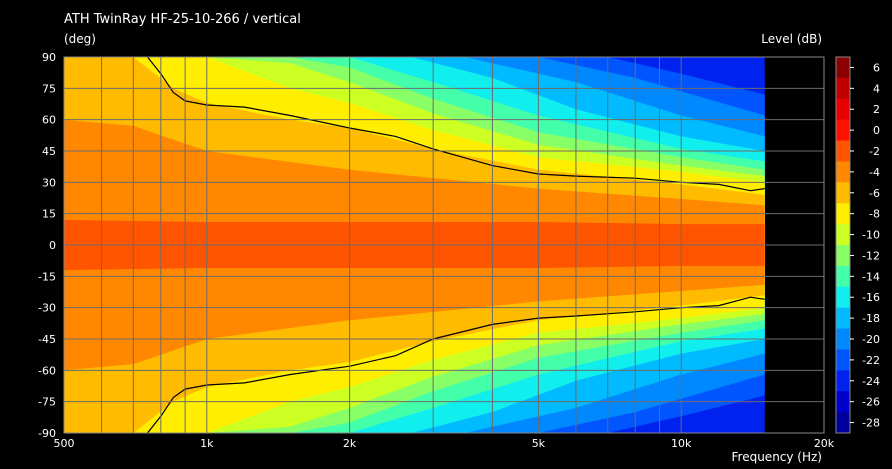 This screenshot has height=469, width=892. Describe the element at coordinates (539, 443) in the screenshot. I see `x-tick-label: 5k` at that location.